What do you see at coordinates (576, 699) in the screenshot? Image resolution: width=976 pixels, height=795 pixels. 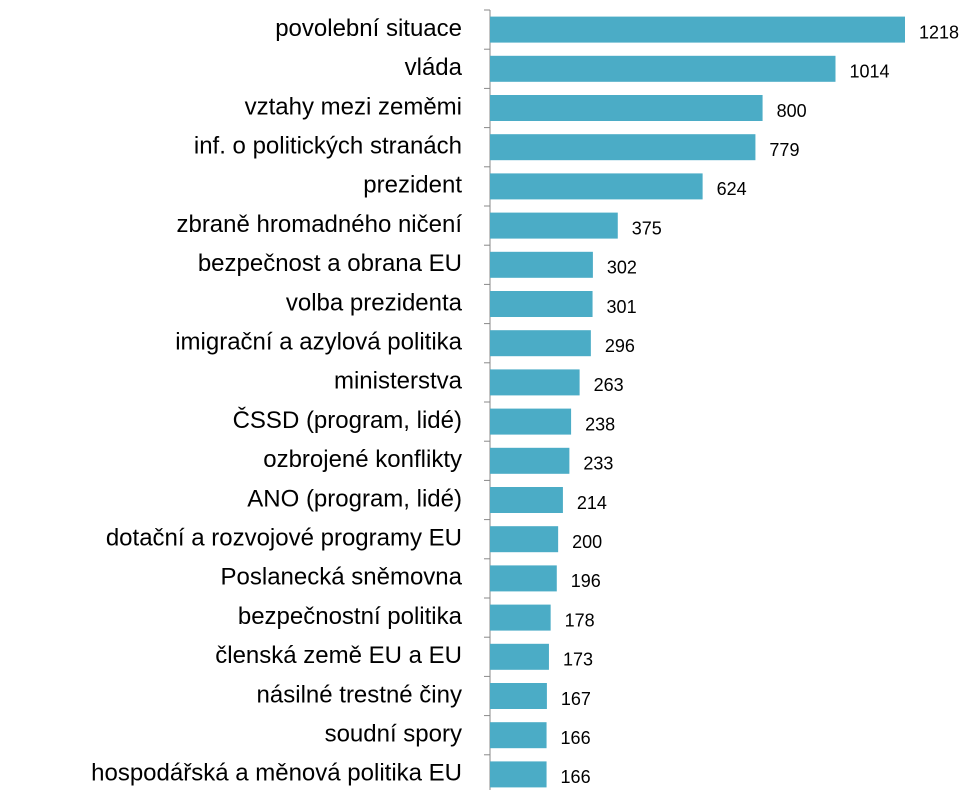 I see `value-label: 167` at bounding box center [576, 699].